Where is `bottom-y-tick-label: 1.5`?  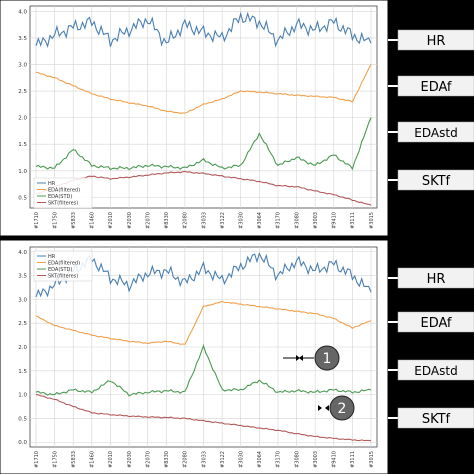
bottom-y-tick-label: 1.5 is located at coordinates (22, 372).